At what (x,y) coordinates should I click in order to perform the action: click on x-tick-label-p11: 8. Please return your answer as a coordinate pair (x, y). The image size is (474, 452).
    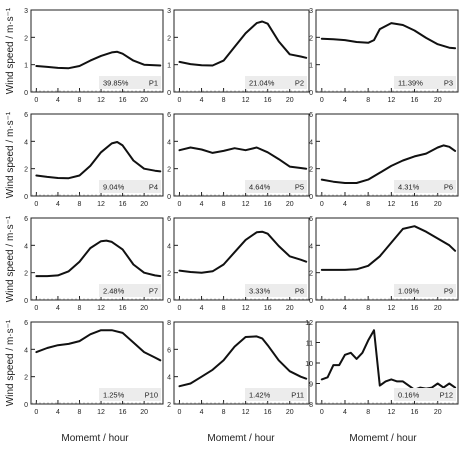
    Looking at the image, I should click on (224, 412).